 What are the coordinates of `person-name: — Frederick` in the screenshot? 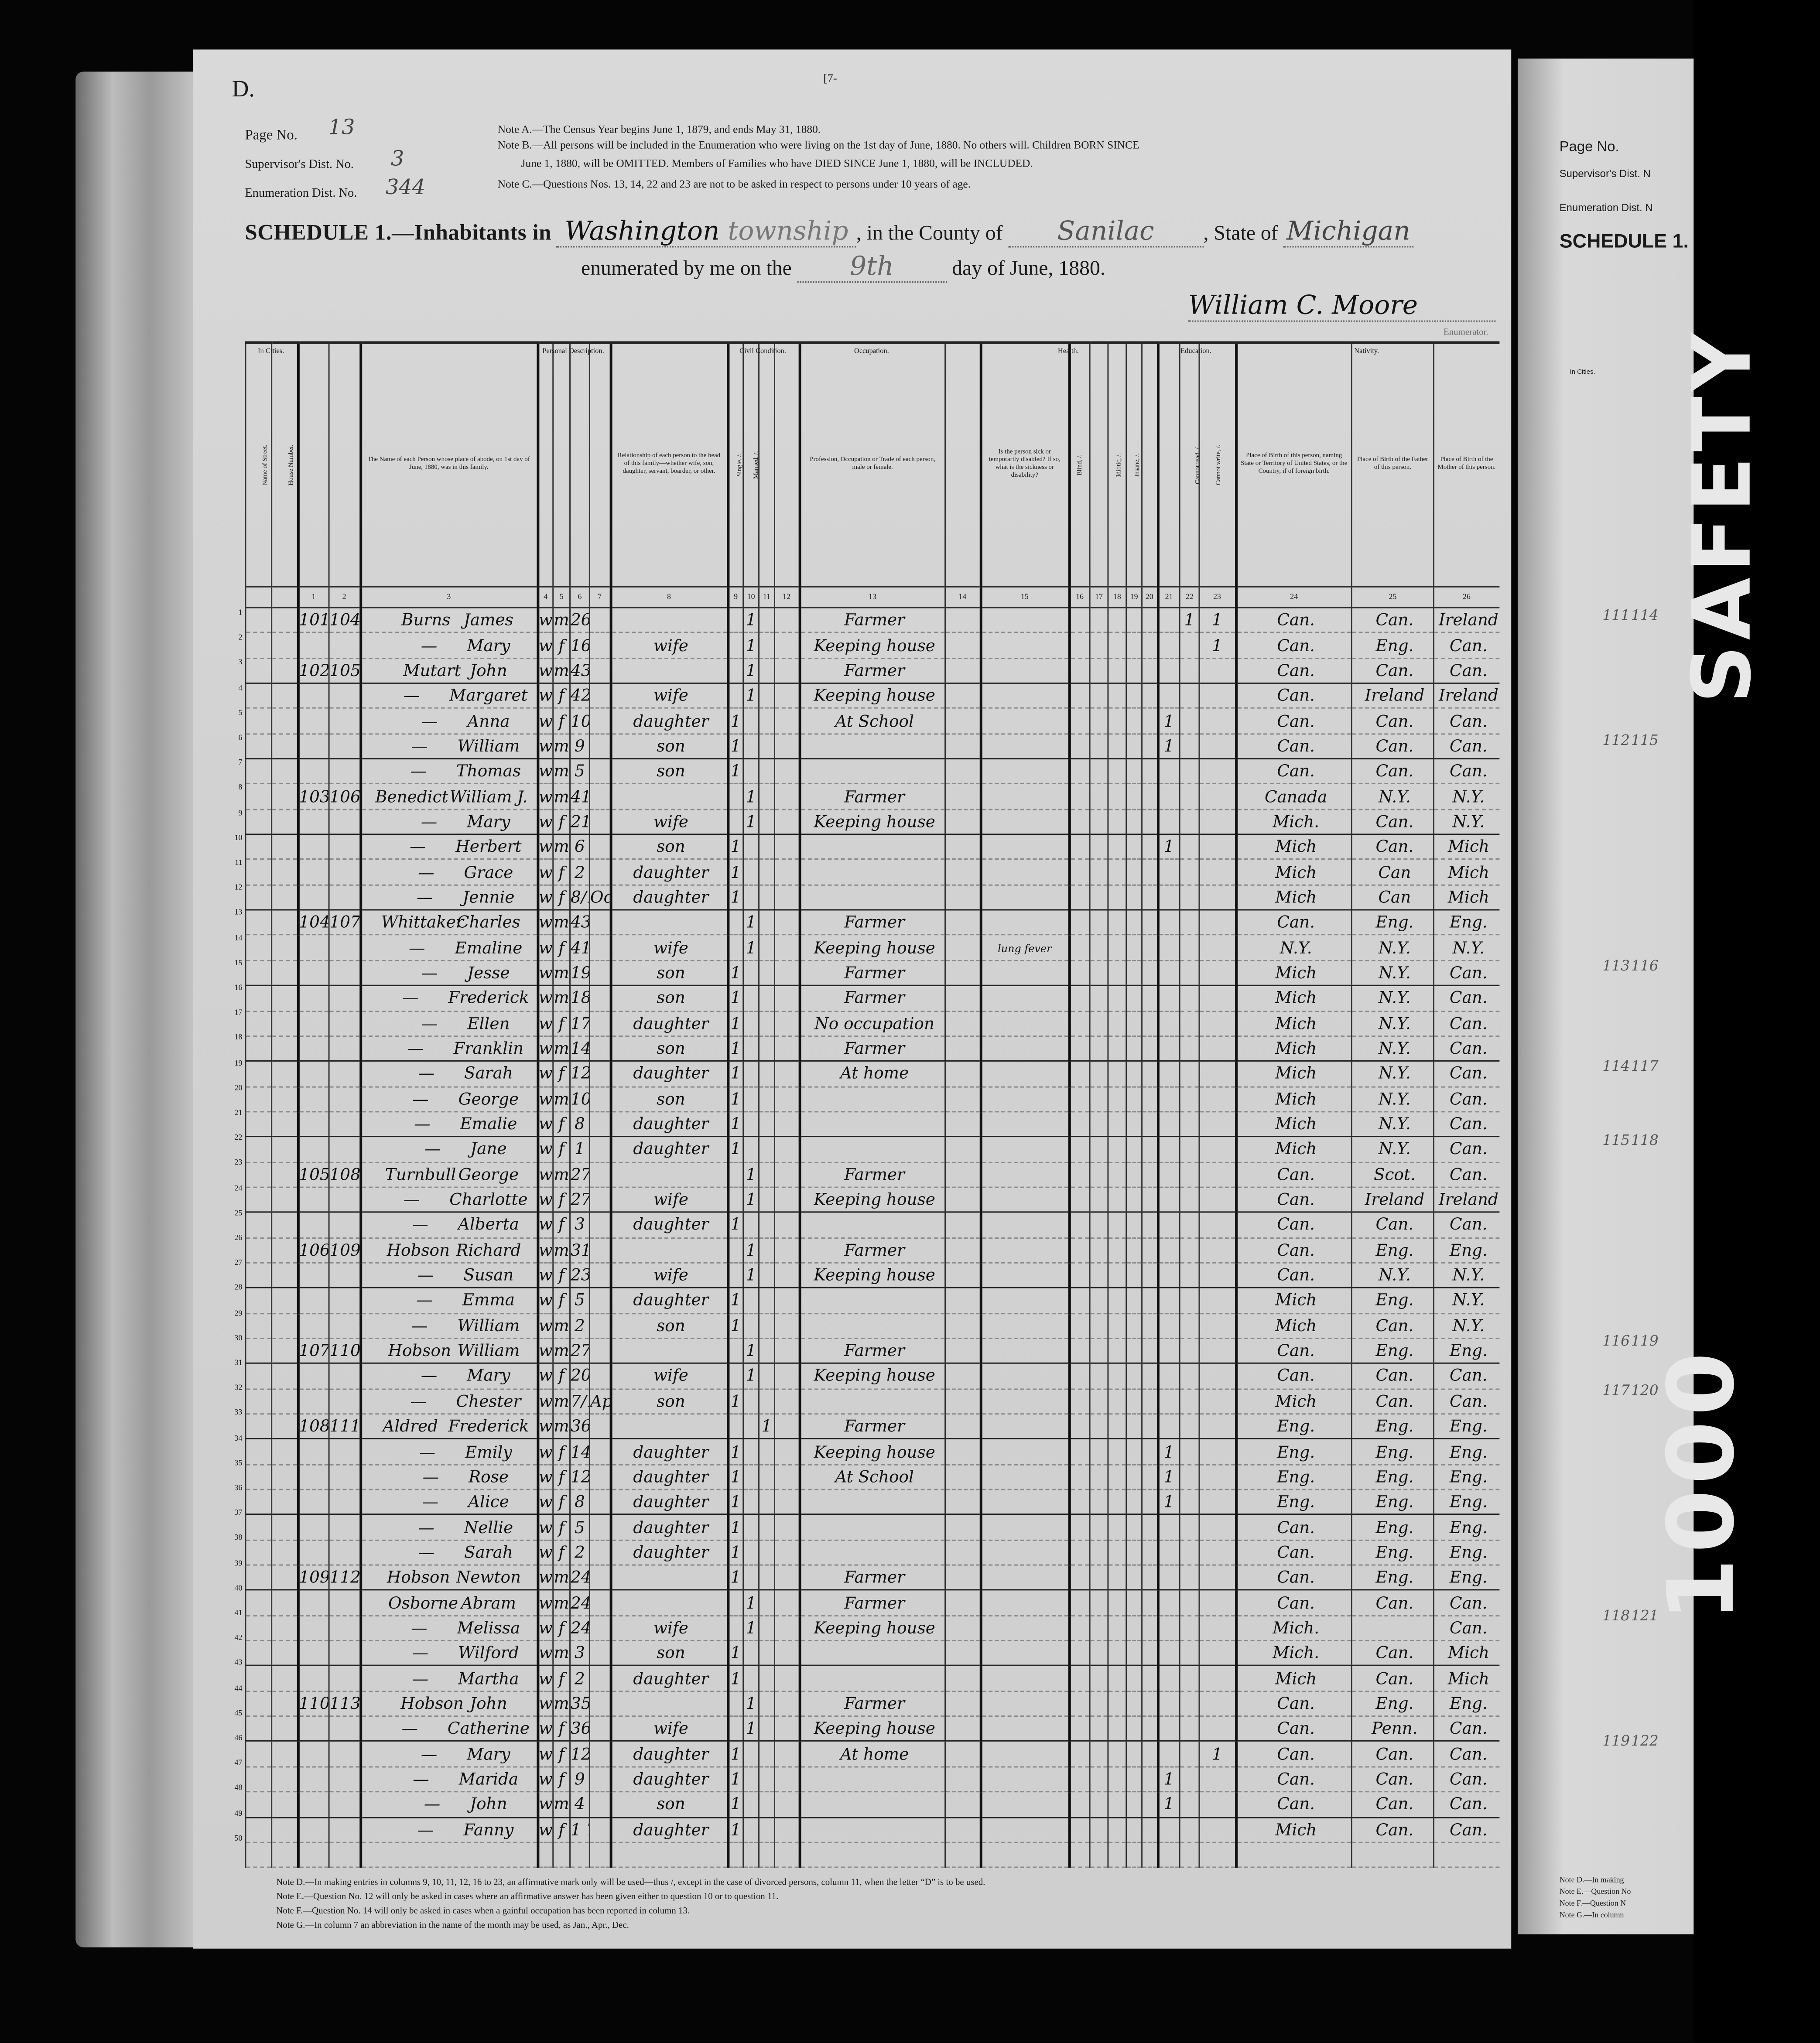 It's located at (448, 998).